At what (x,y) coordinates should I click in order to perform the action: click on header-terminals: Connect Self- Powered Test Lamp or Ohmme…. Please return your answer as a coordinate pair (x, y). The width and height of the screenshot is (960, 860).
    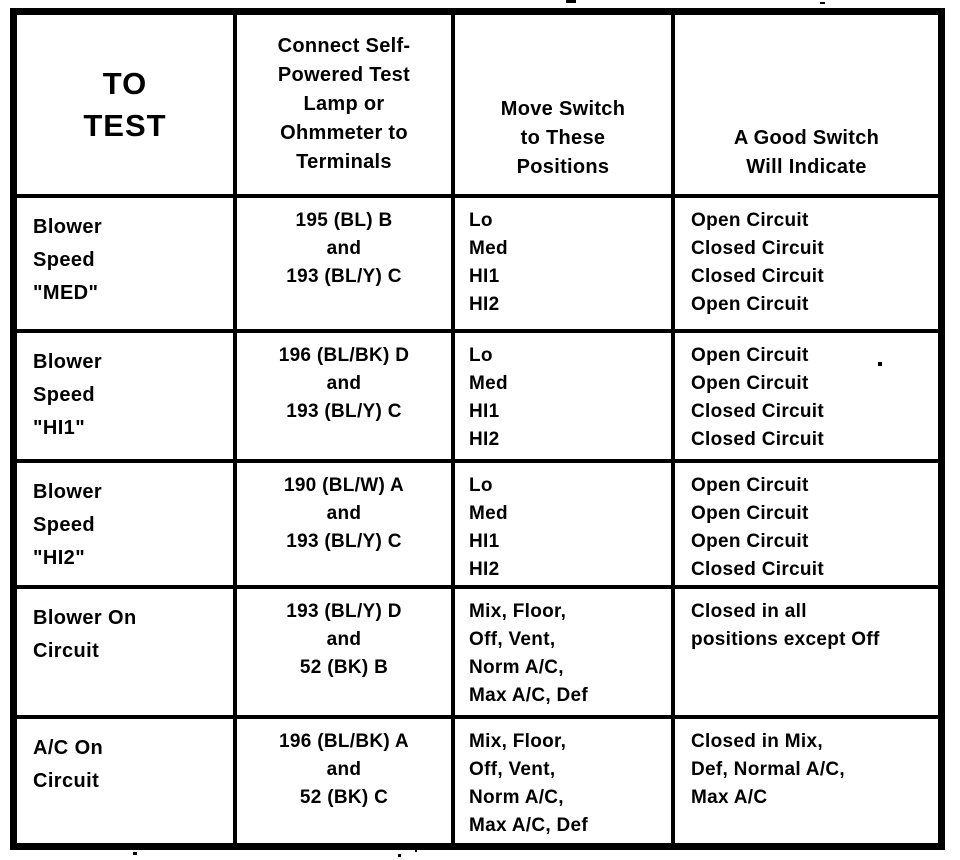
    Looking at the image, I should click on (346, 106).